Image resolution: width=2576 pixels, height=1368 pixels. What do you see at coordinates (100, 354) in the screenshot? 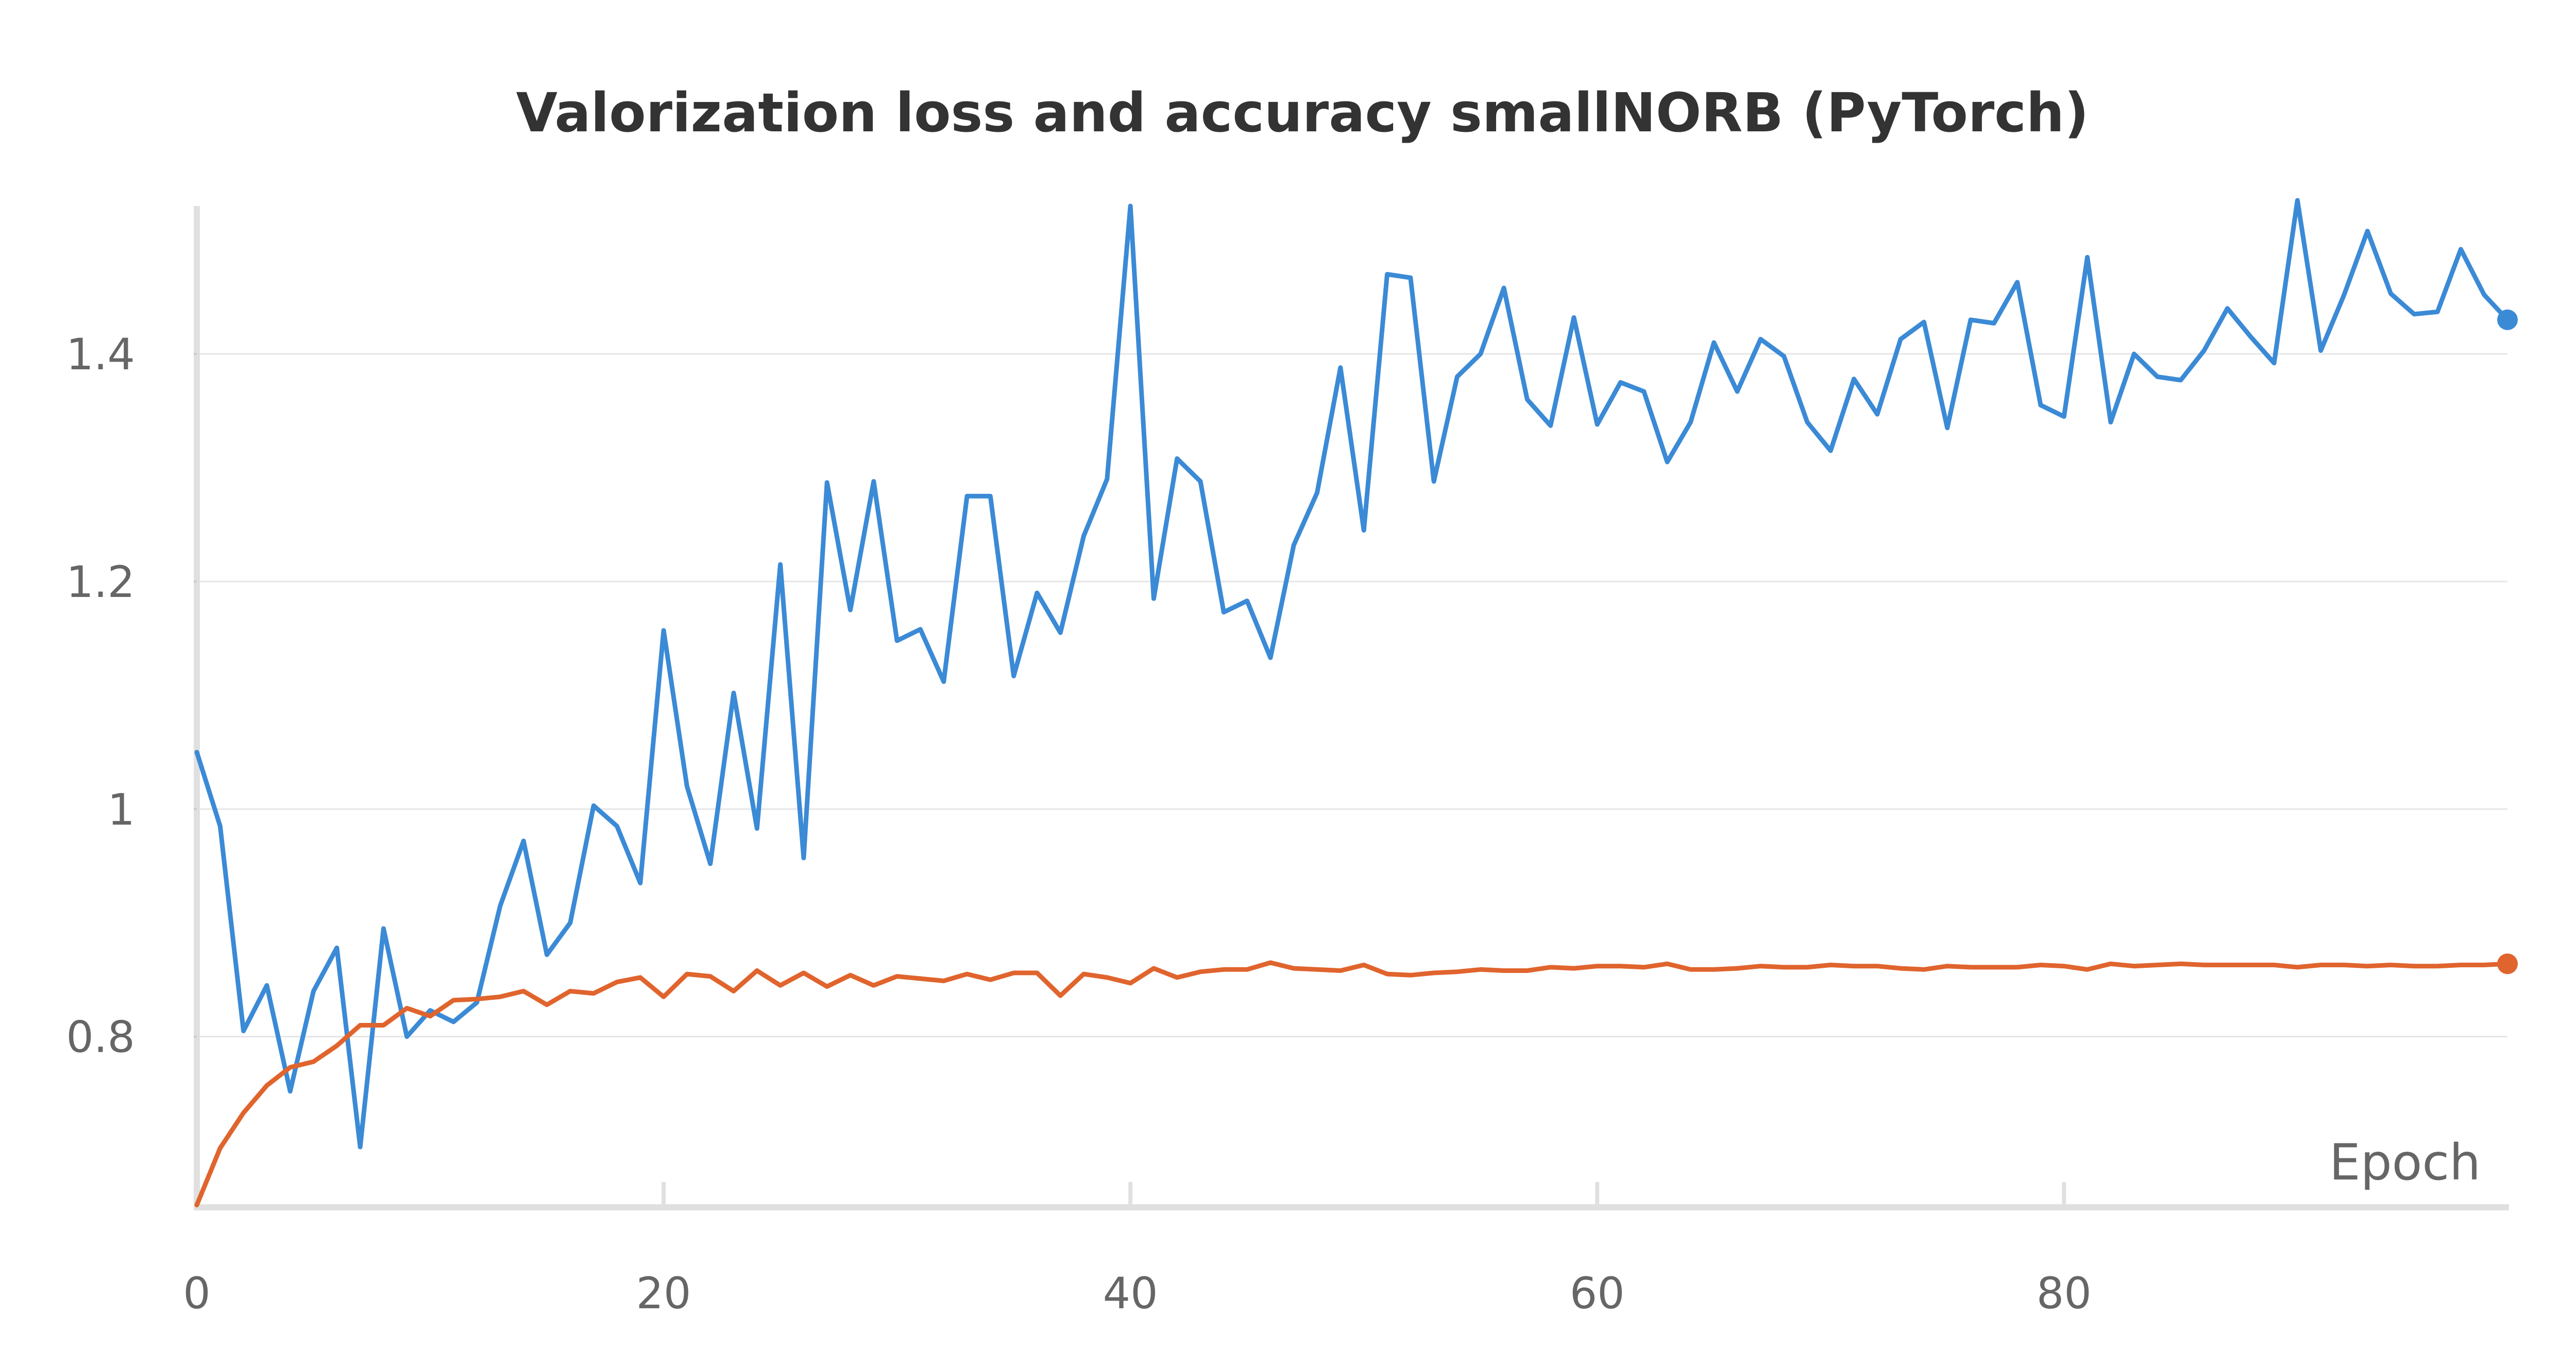
I see `y-tick-label: 1.4` at bounding box center [100, 354].